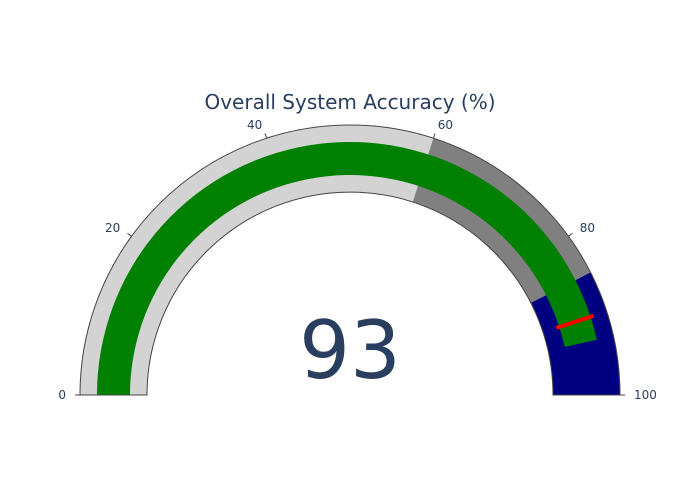  Describe the element at coordinates (645, 395) in the screenshot. I see `gauge-tick-label: 100` at that location.